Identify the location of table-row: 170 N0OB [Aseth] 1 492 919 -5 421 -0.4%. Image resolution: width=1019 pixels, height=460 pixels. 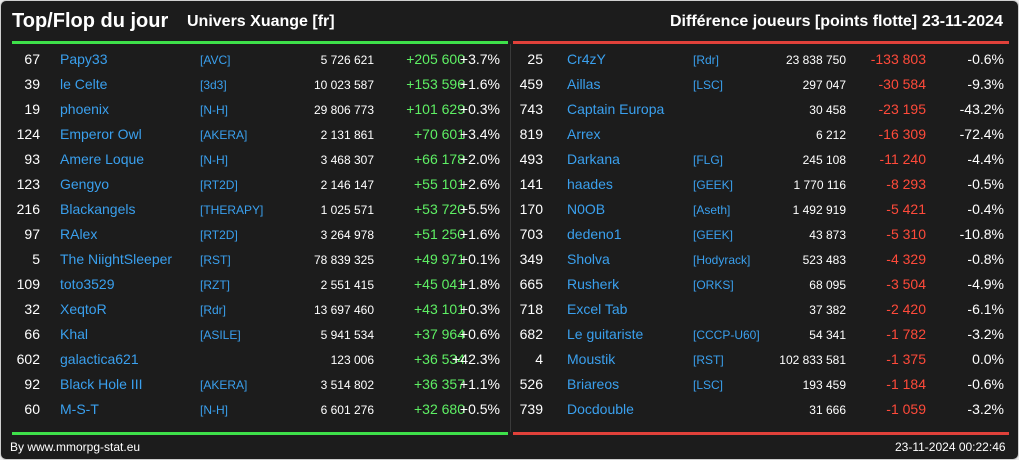
(761, 210).